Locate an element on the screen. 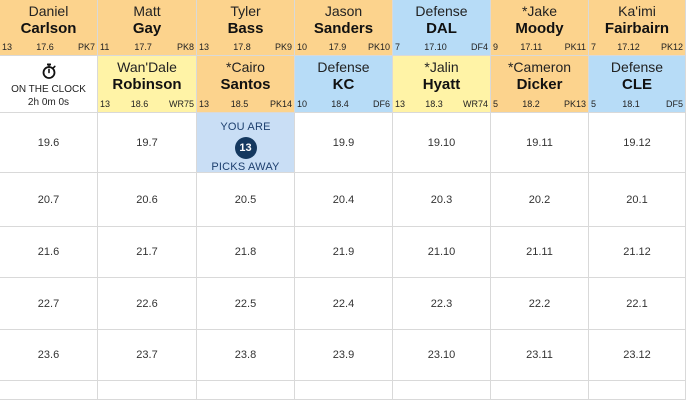 The width and height of the screenshot is (686, 400). empty-pick-cell: 23.7 is located at coordinates (147, 355).